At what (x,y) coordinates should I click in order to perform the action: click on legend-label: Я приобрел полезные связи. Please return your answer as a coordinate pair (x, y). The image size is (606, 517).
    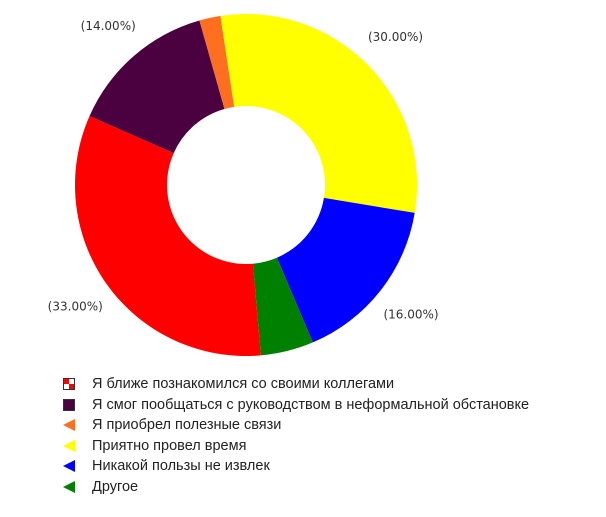
    Looking at the image, I should click on (187, 425).